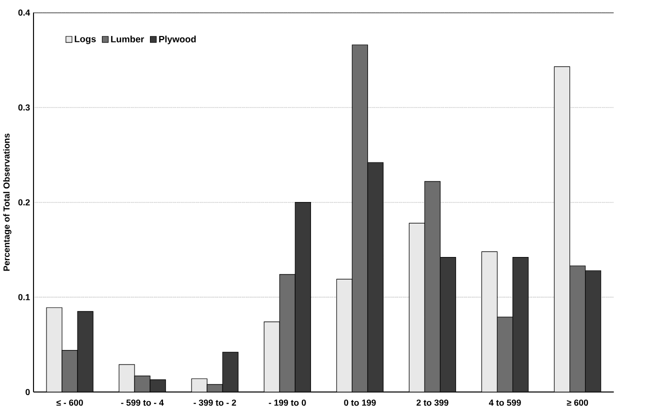  Describe the element at coordinates (24, 12) in the screenshot. I see `y-tick-label: 0.4` at that location.